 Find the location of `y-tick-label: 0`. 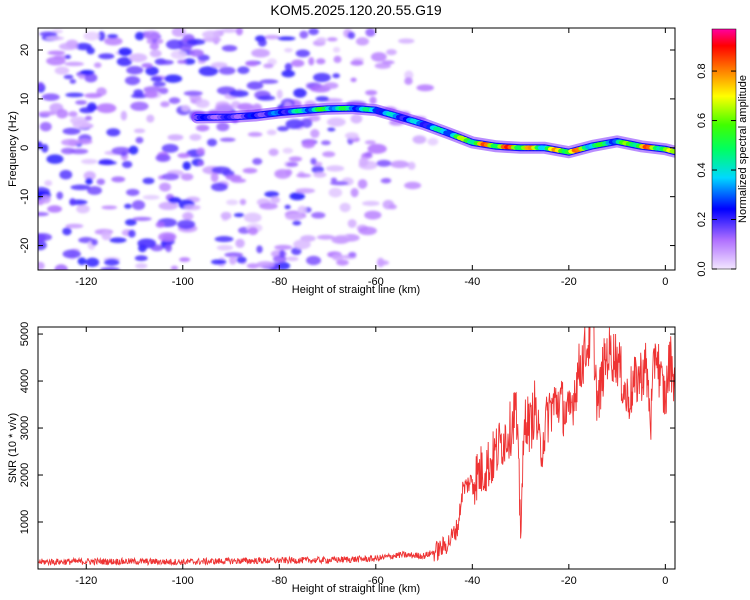

y-tick-label: 0 is located at coordinates (25, 148).